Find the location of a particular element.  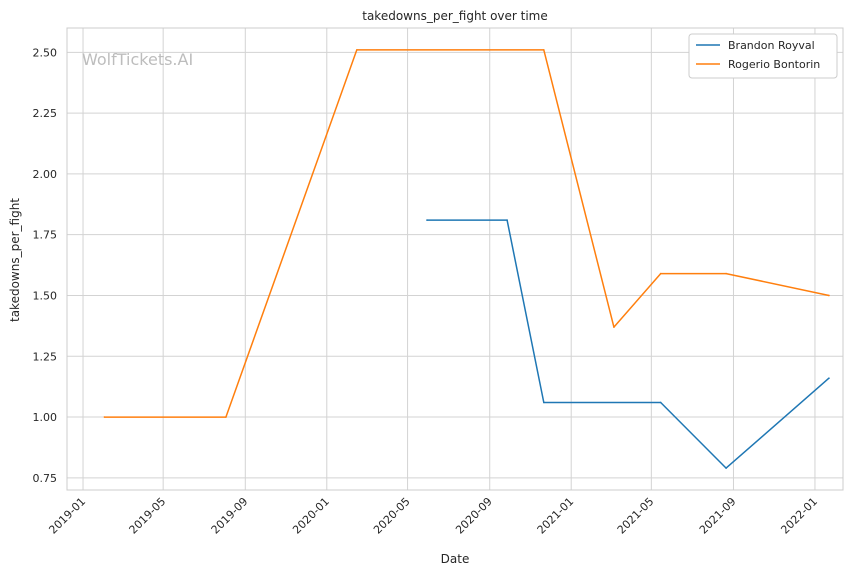

x-tick-label: 2020-09 is located at coordinates (474, 516).